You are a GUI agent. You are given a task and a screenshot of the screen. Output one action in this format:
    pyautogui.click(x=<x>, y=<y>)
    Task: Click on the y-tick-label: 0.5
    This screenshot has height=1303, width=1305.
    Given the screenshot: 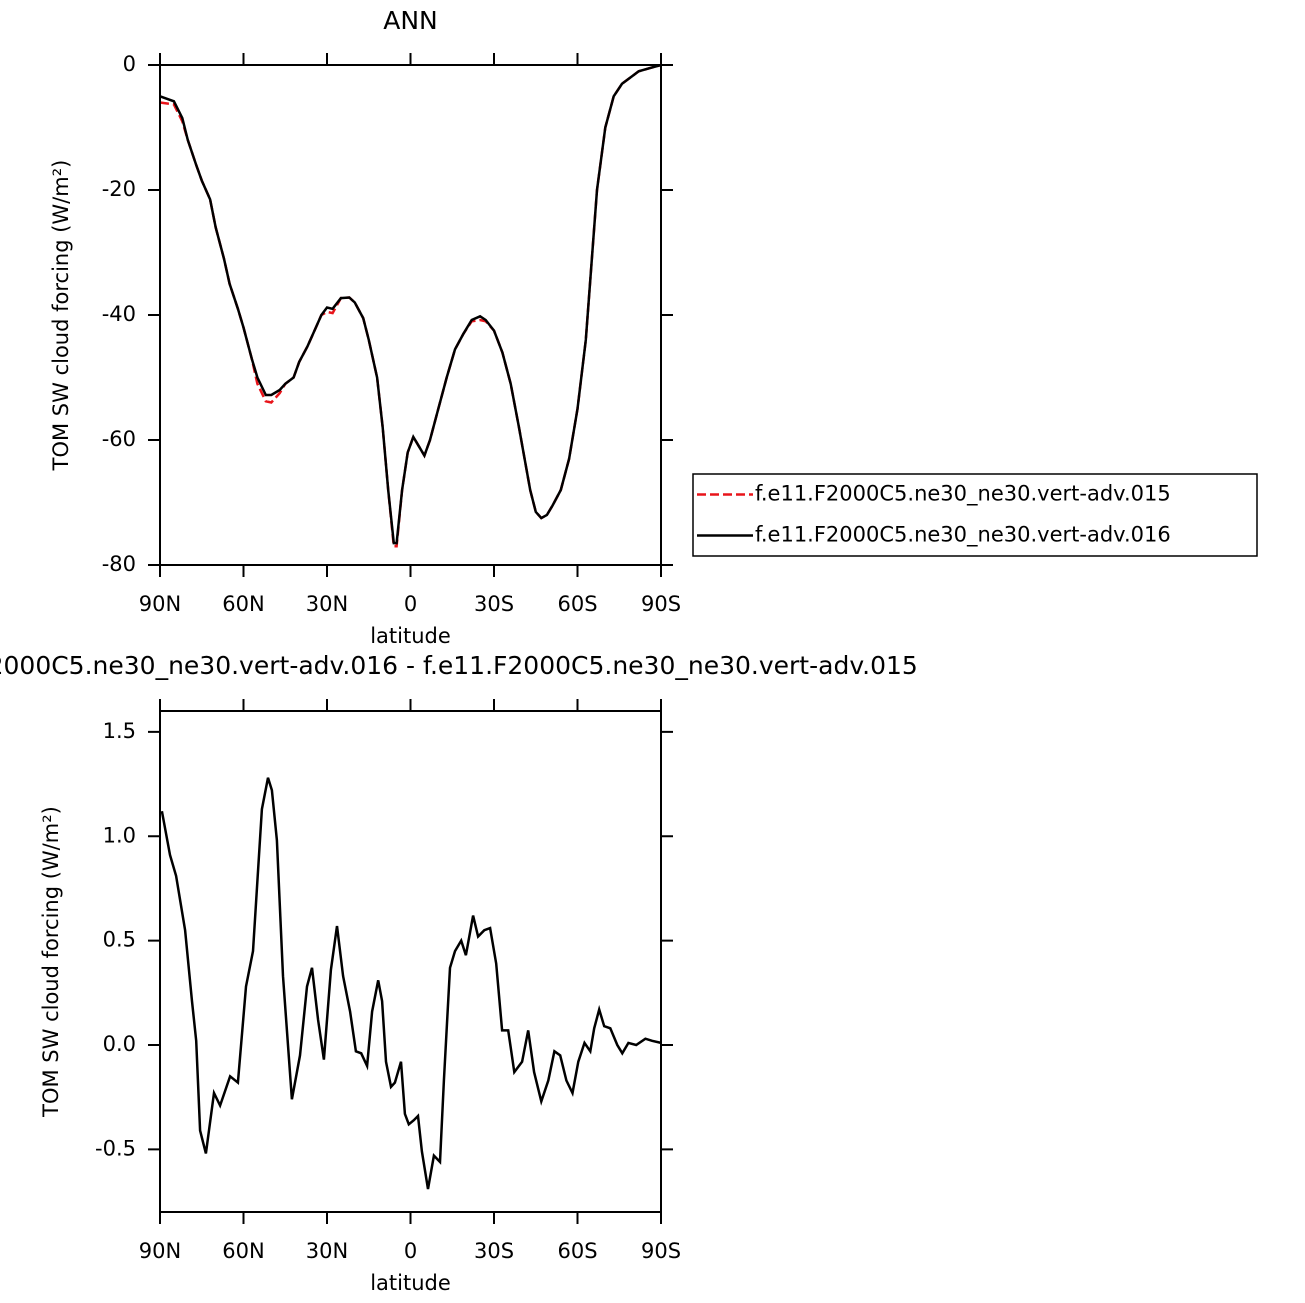 What is the action you would take?
    pyautogui.click(x=119, y=940)
    